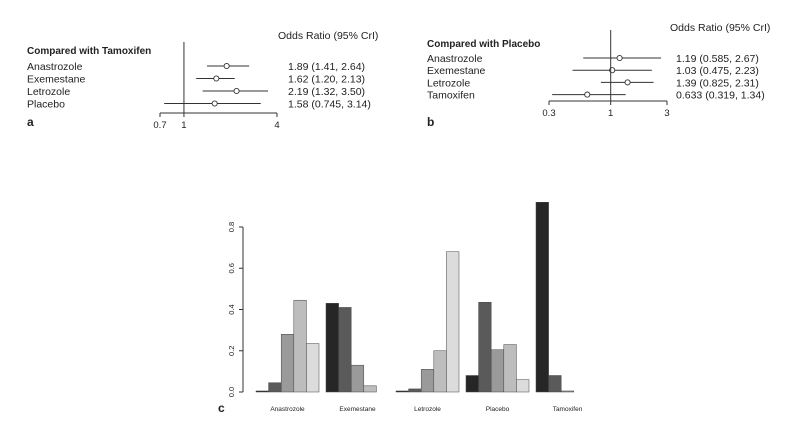 The height and width of the screenshot is (436, 788). What do you see at coordinates (568, 409) in the screenshot?
I see `bar-c-category-label: Tamoxifen` at bounding box center [568, 409].